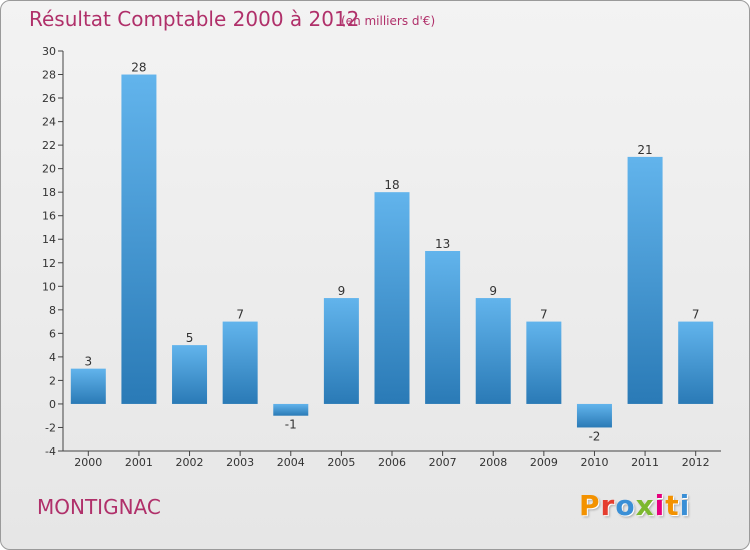  What do you see at coordinates (645, 280) in the screenshot?
I see `bar-2011` at bounding box center [645, 280].